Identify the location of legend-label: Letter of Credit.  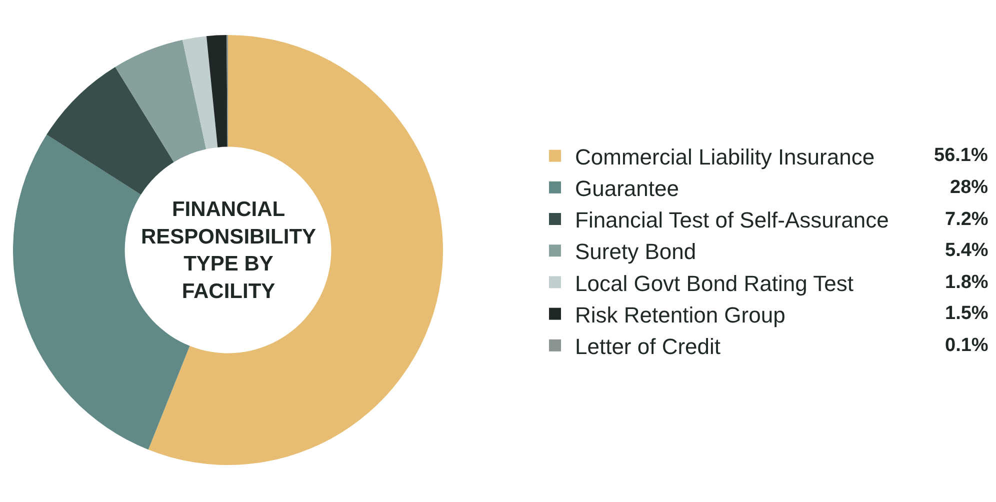
(648, 346).